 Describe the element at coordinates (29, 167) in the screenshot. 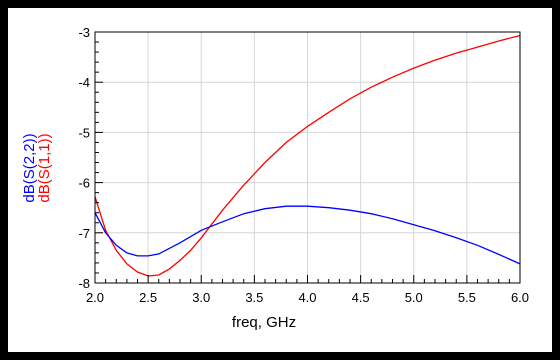

I see `y-axis-label-part: dB(S(2,2))` at that location.